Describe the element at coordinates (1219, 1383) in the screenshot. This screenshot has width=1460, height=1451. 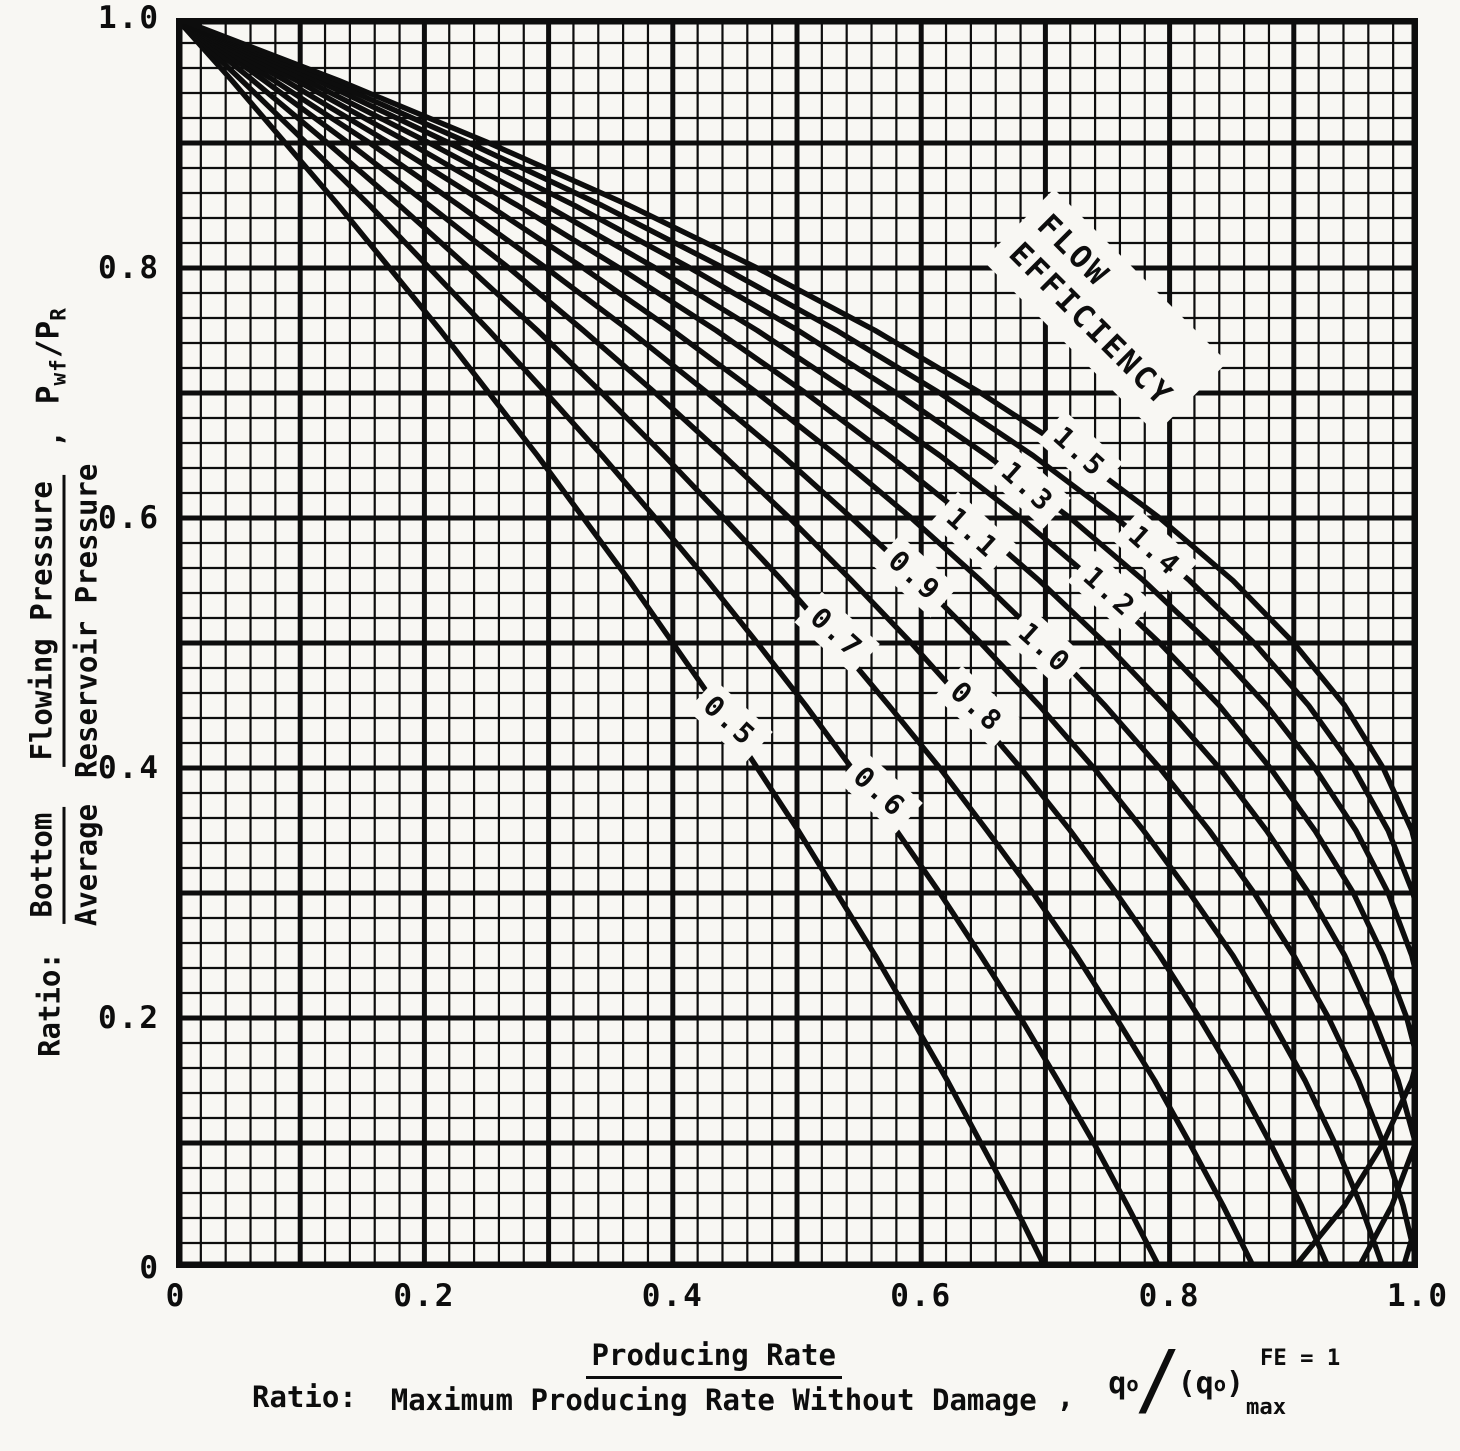
I see `symbol-qo-paren-subscript: o` at that location.